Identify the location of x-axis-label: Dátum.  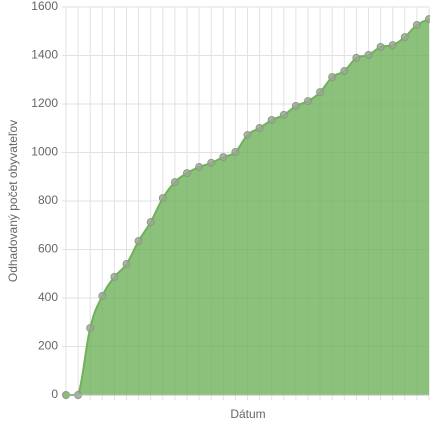
(247, 414).